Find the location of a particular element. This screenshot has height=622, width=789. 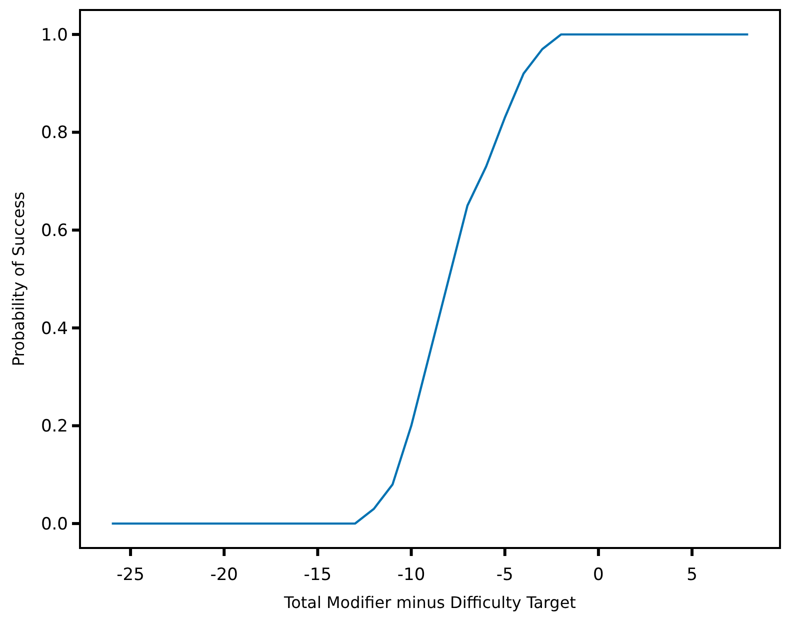

x-tick-label: -20 is located at coordinates (224, 575).